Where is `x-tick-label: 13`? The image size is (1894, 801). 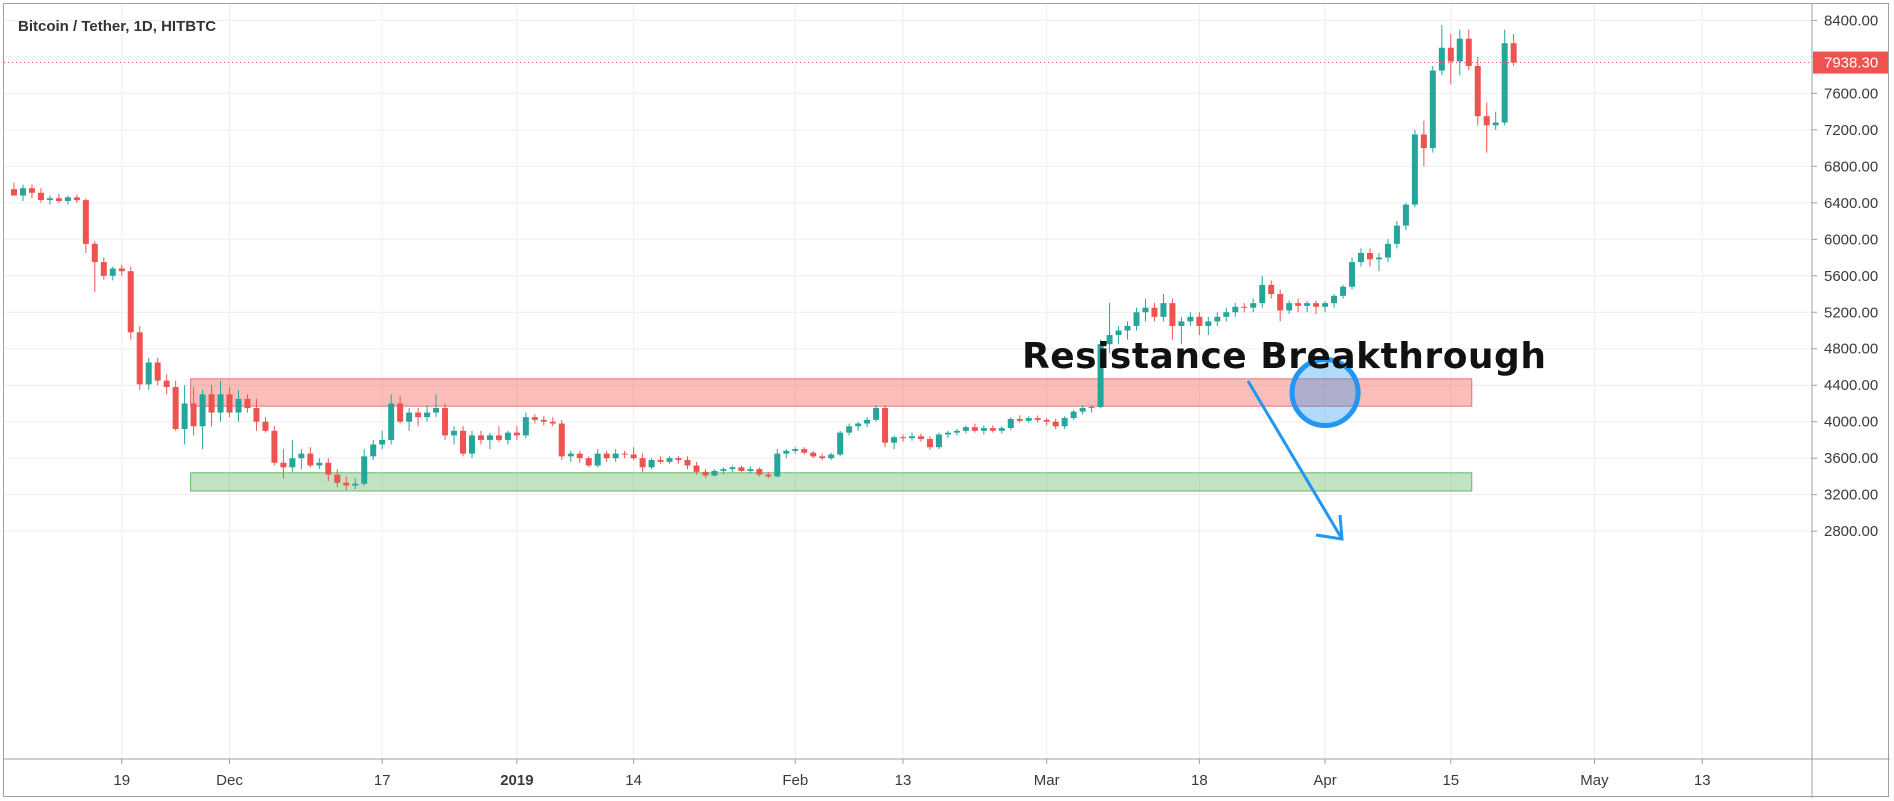 x-tick-label: 13 is located at coordinates (903, 780).